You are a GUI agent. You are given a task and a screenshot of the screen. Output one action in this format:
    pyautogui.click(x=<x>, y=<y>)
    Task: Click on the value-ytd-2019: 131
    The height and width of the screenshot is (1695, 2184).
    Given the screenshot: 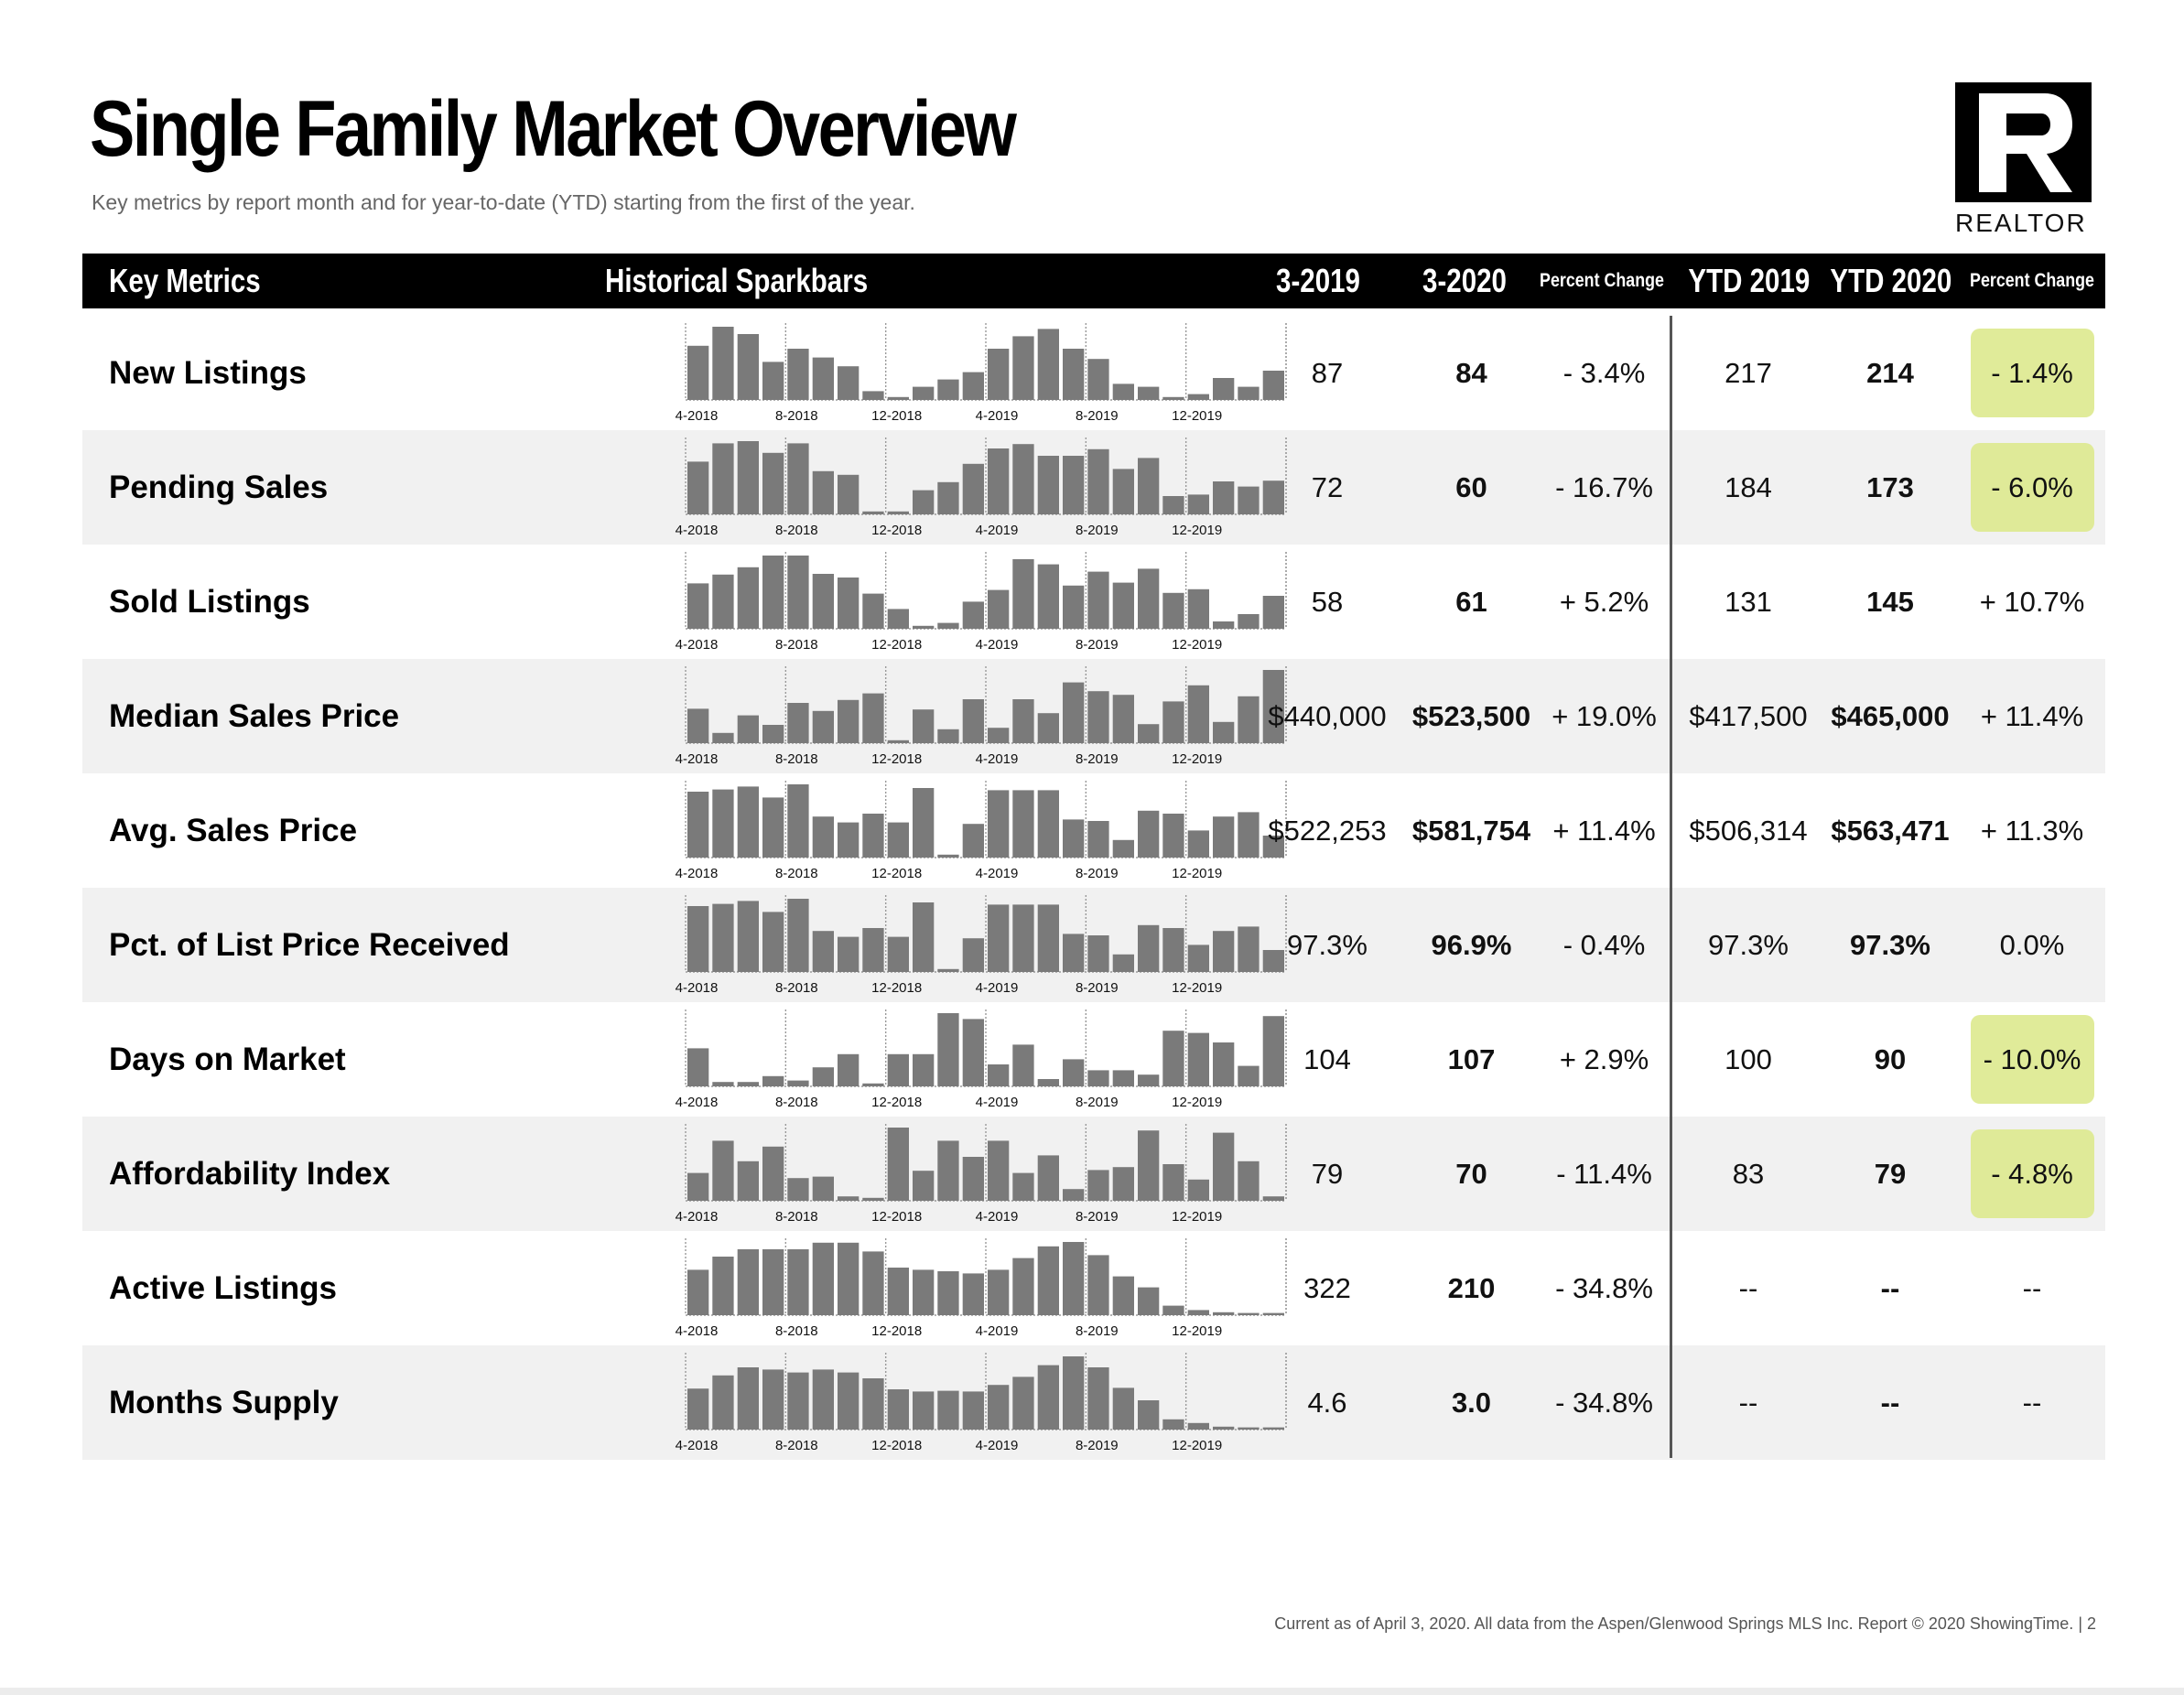 What is the action you would take?
    pyautogui.click(x=1748, y=602)
    